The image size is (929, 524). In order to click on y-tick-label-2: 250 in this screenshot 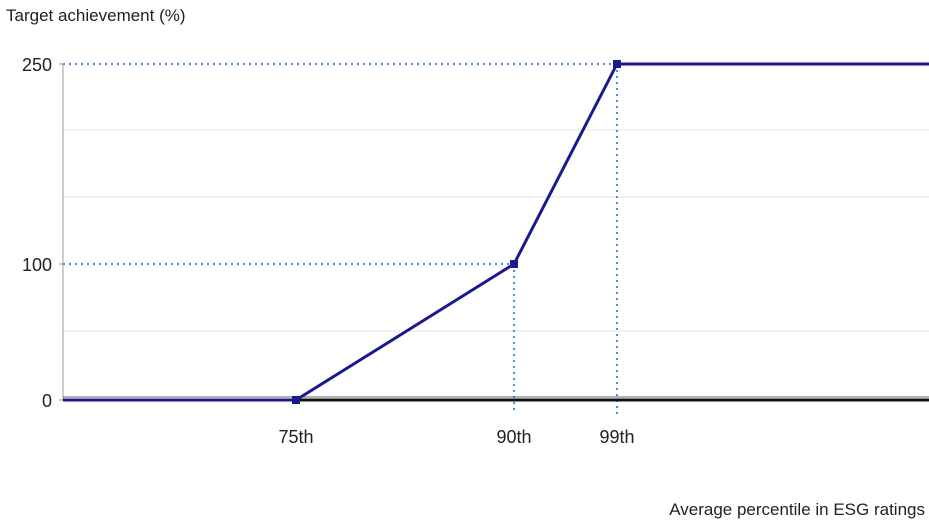, I will do `click(37, 65)`.